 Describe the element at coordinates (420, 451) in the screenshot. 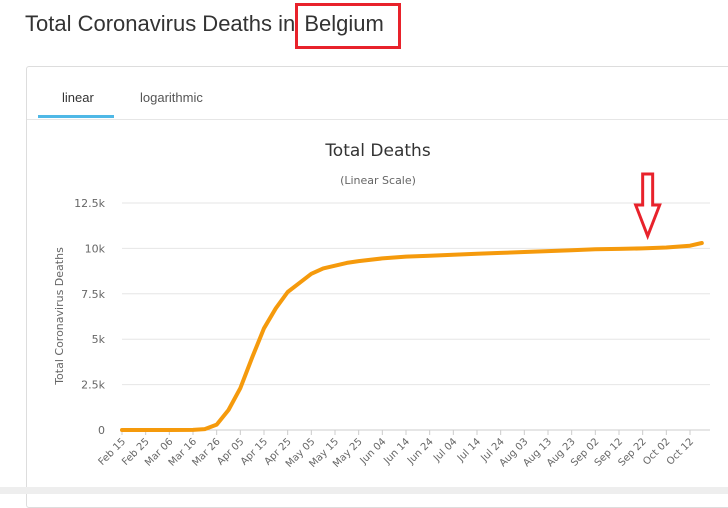

I see `x-tick-label: Jun 24` at that location.